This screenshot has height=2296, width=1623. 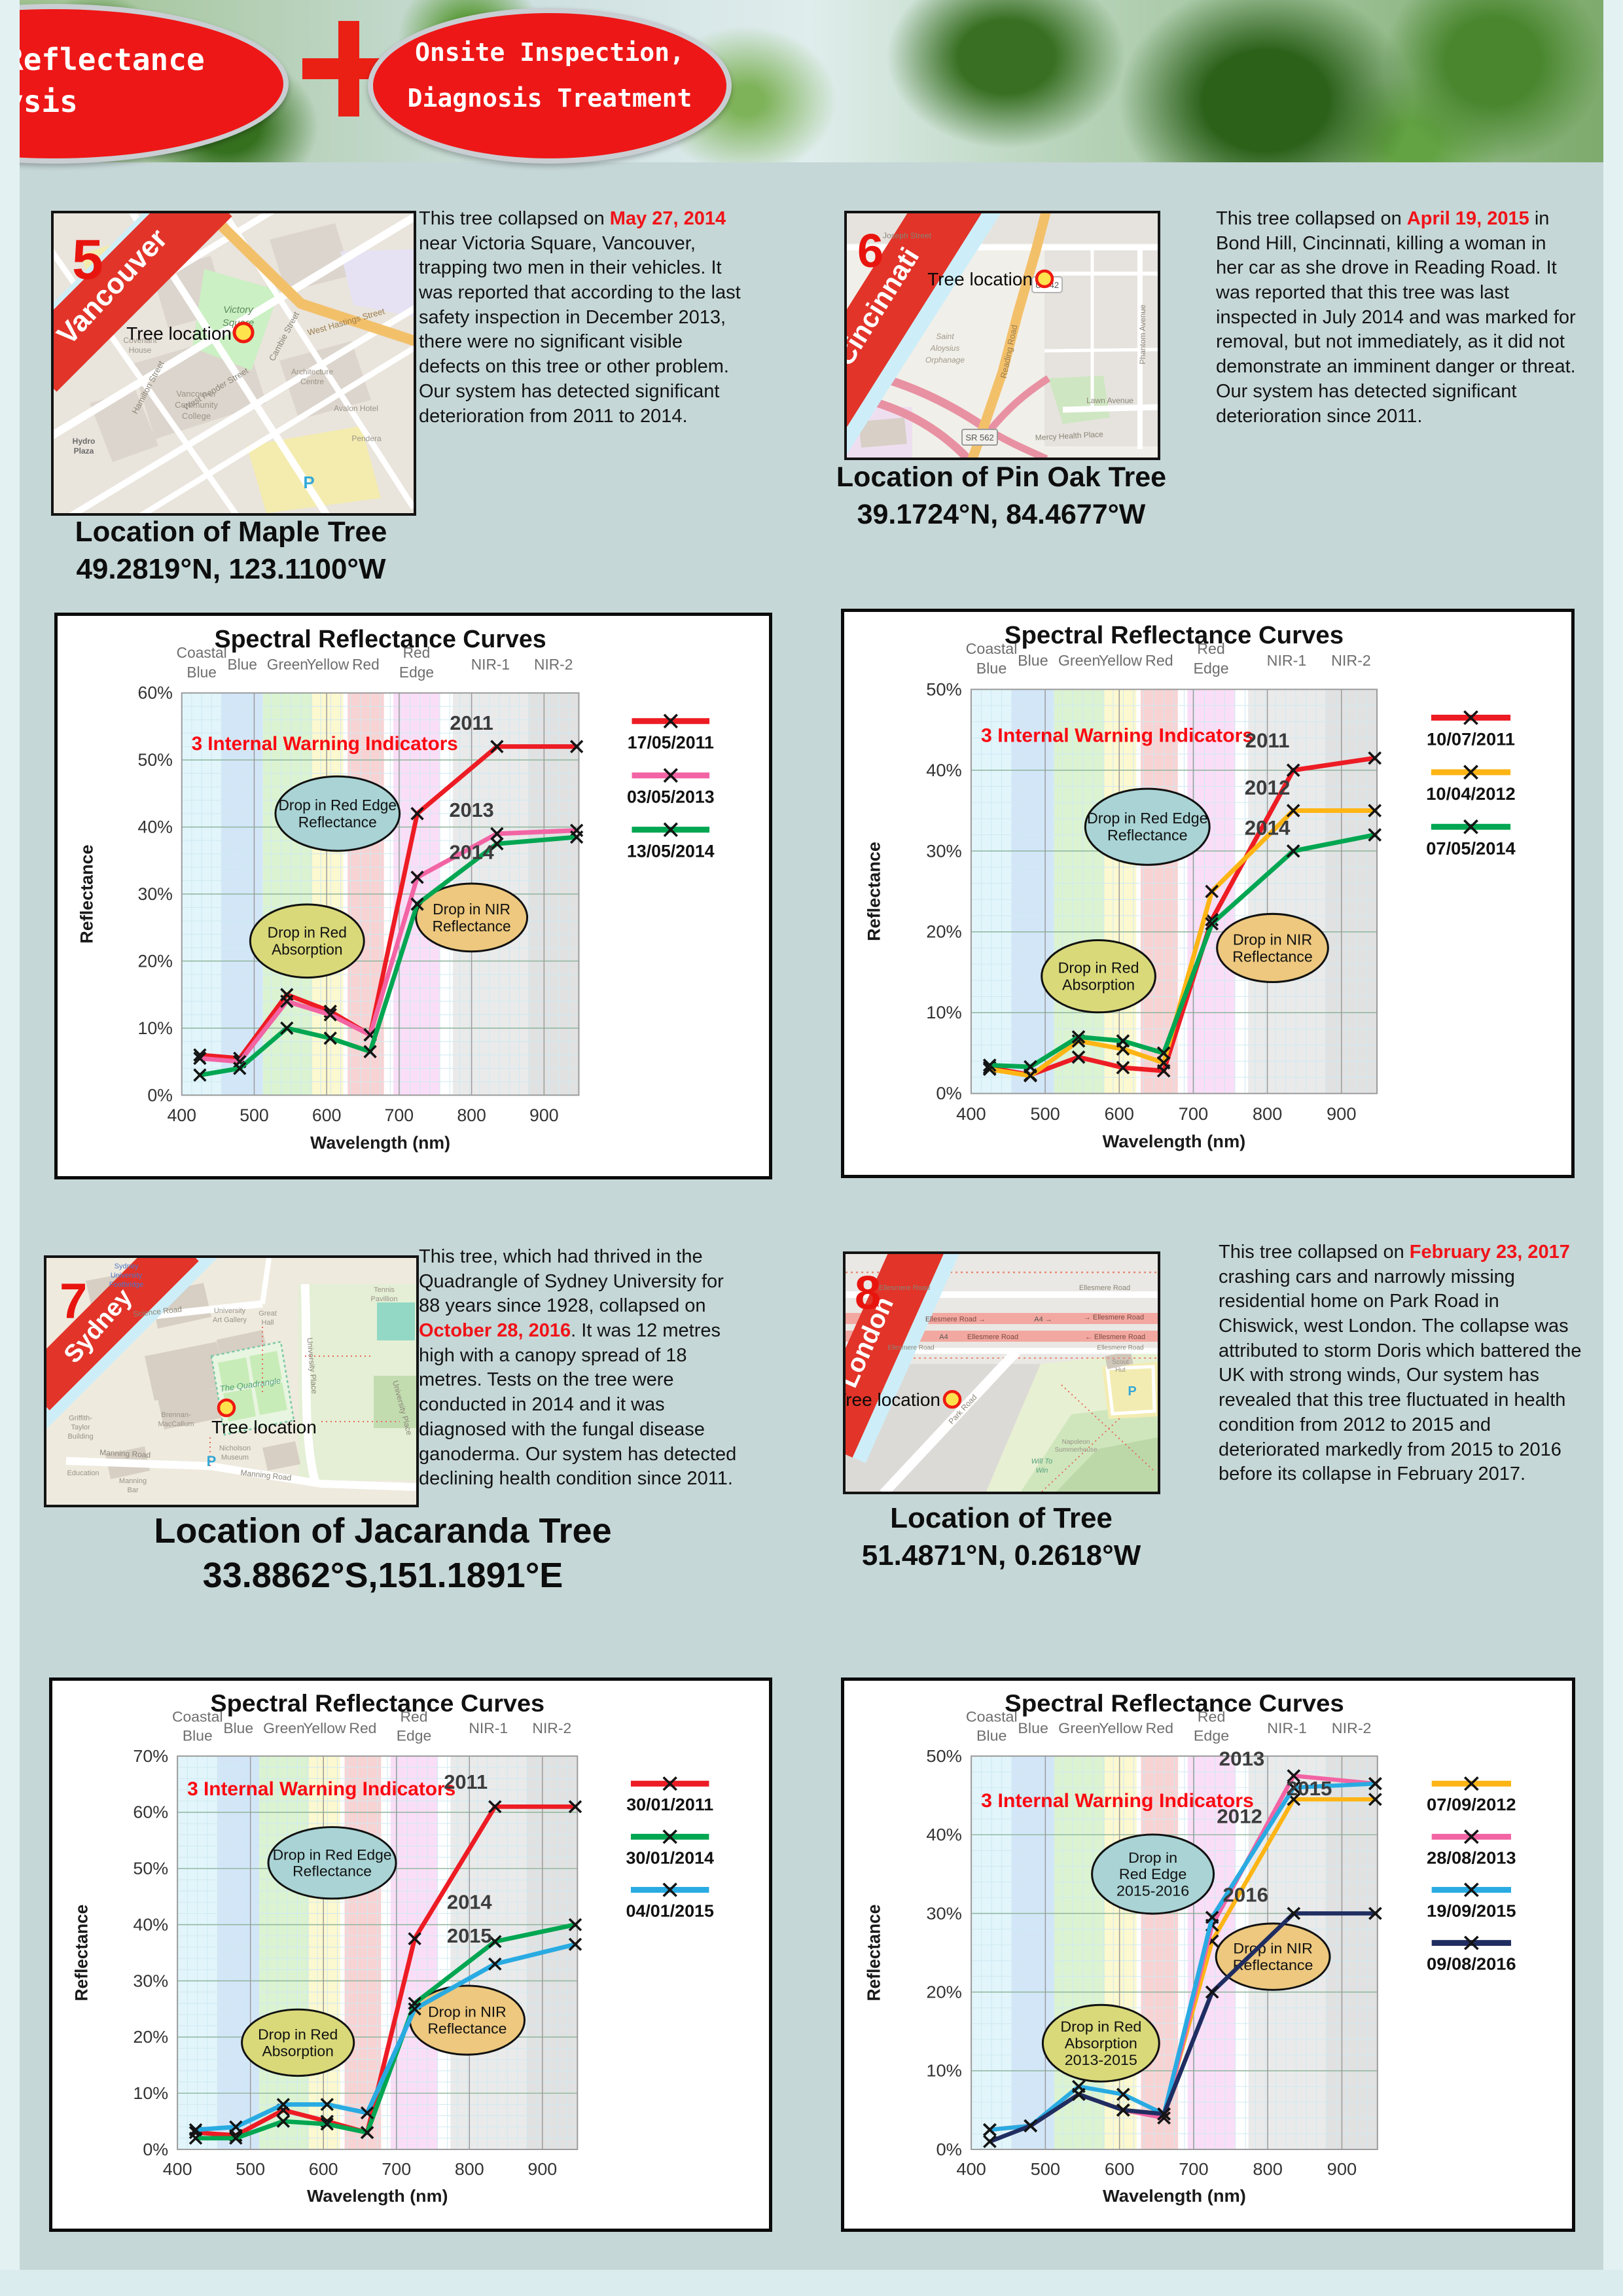 I want to click on series-year-label: 2013, so click(x=472, y=809).